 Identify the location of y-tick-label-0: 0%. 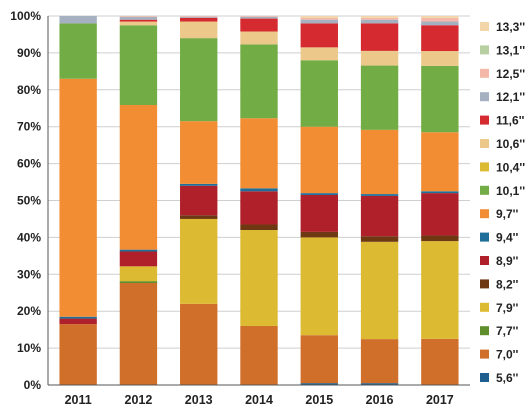
(33, 385).